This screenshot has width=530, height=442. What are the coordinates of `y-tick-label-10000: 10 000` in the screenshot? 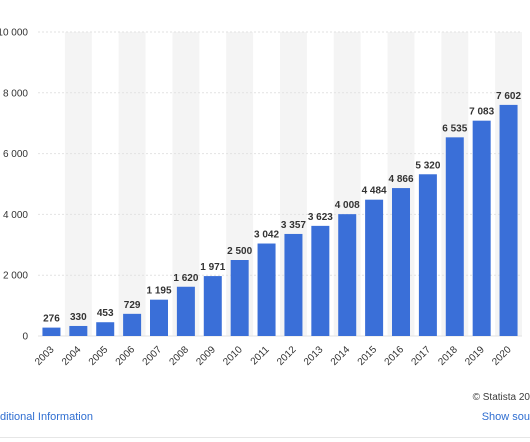 It's located at (14, 33).